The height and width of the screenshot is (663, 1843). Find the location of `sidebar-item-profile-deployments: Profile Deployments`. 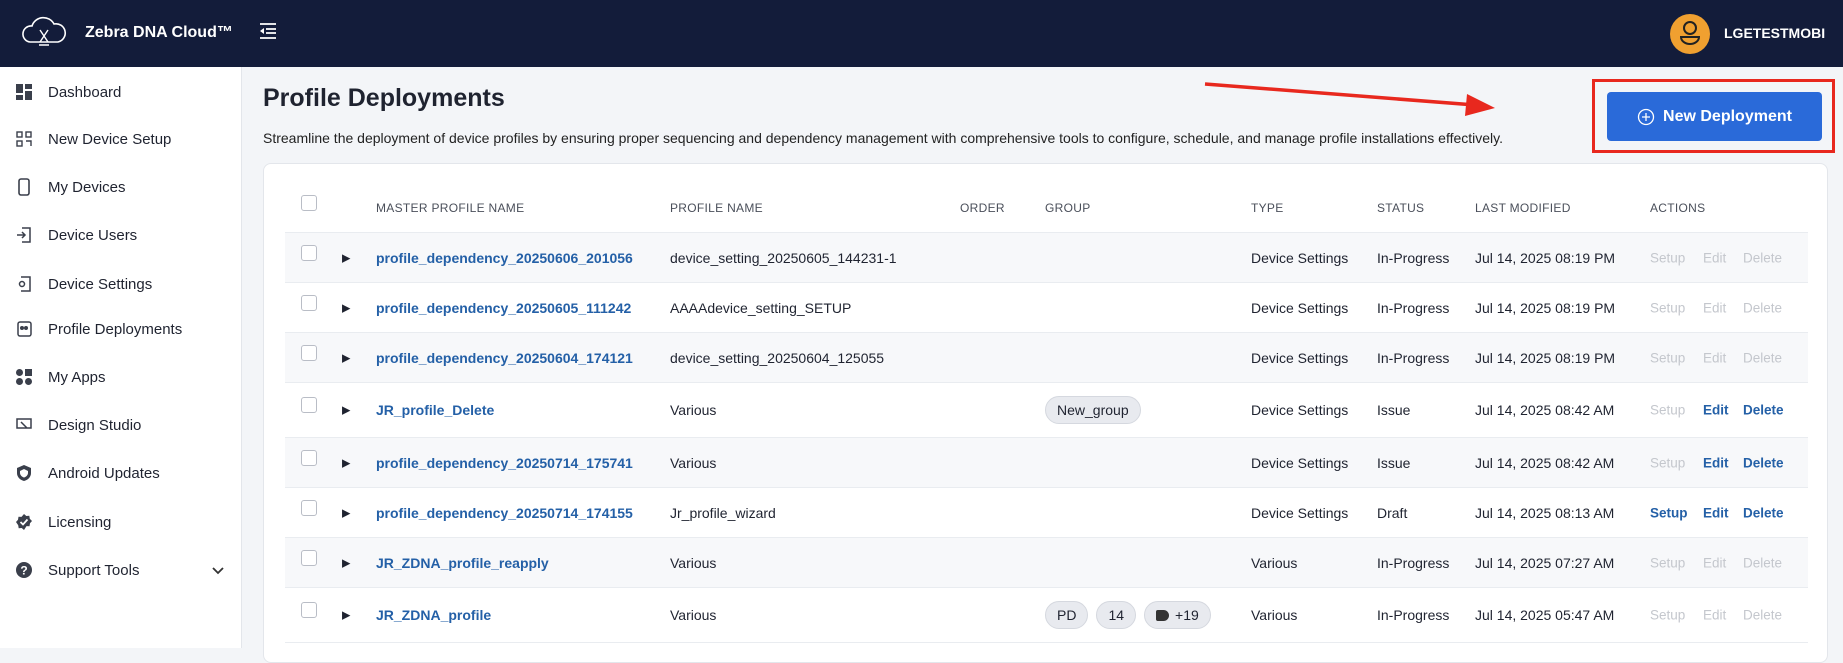

sidebar-item-profile-deployments: Profile Deployments is located at coordinates (124, 329).